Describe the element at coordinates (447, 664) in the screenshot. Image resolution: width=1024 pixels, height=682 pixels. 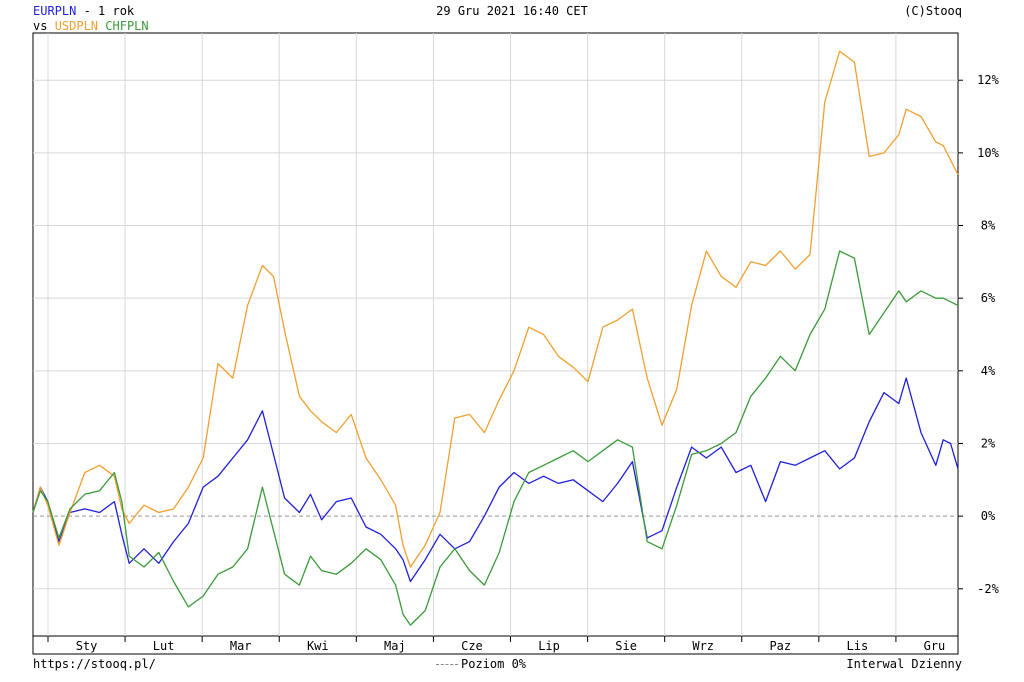
I see `dashed-line-icon` at that location.